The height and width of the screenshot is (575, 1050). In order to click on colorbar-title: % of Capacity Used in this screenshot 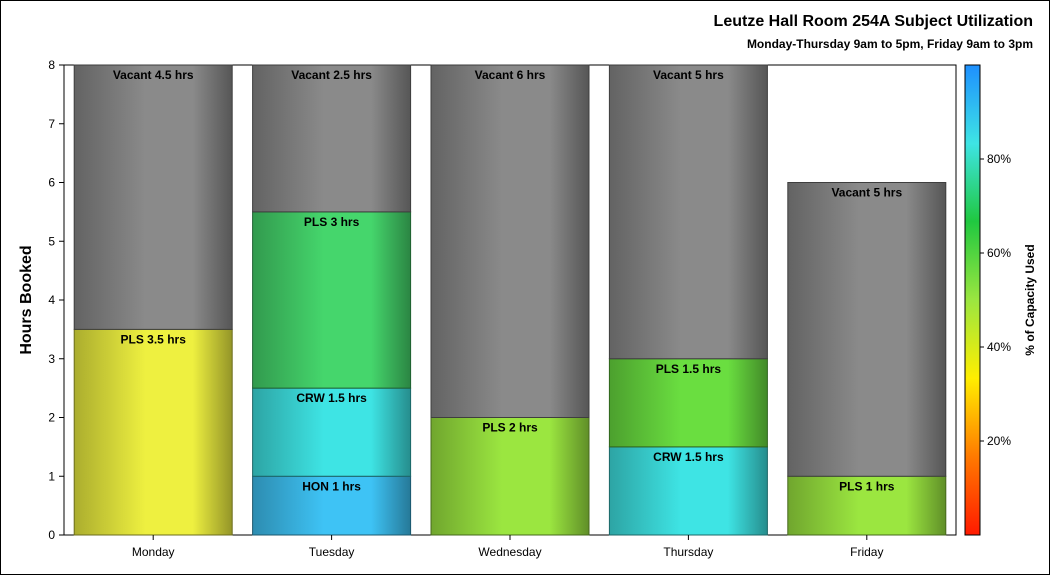, I will do `click(1030, 299)`.